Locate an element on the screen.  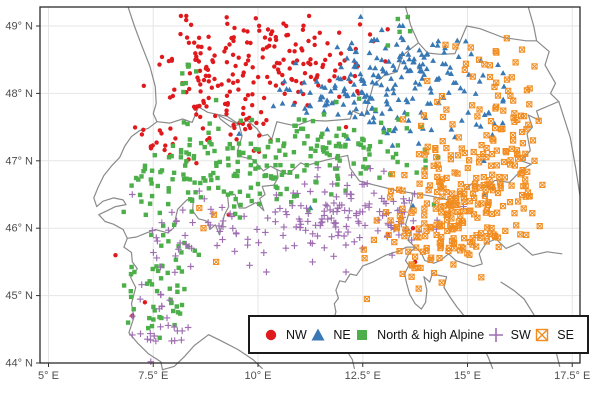
y-axis-tick-label: 45° N is located at coordinates (19, 296).